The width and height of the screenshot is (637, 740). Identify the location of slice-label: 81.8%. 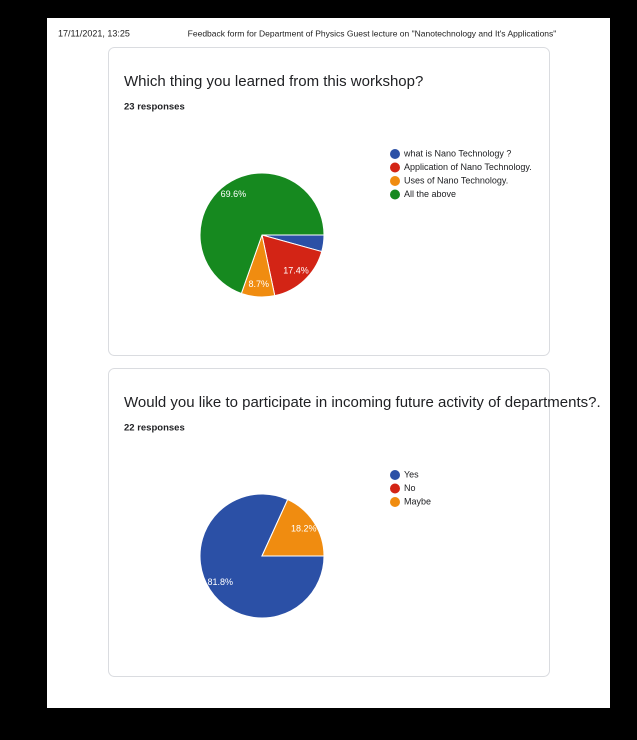
(221, 582).